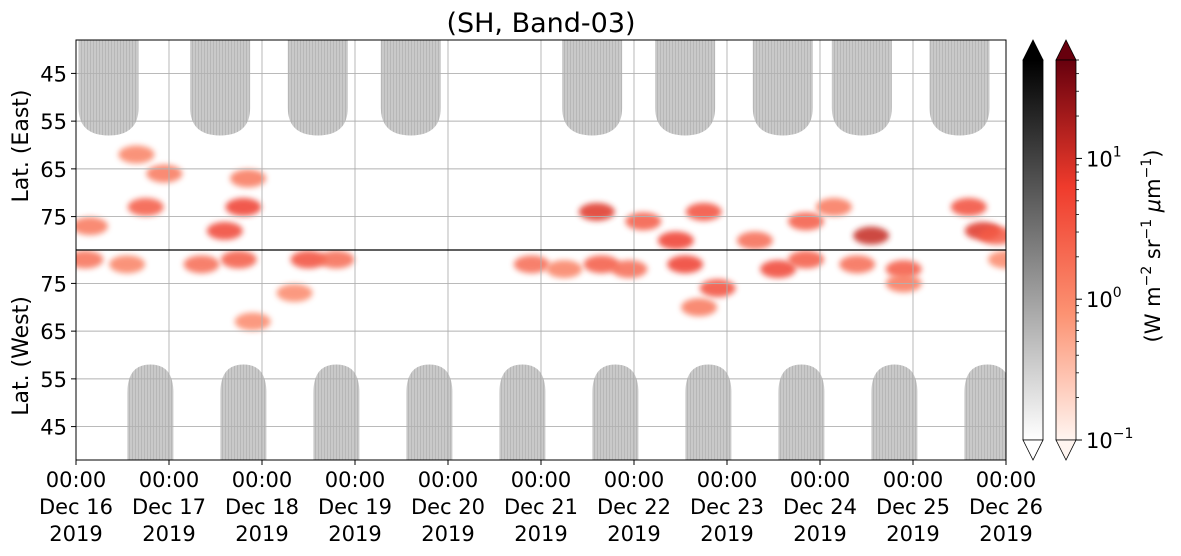  Describe the element at coordinates (76, 507) in the screenshot. I see `x-tick-date: Dec 16` at that location.